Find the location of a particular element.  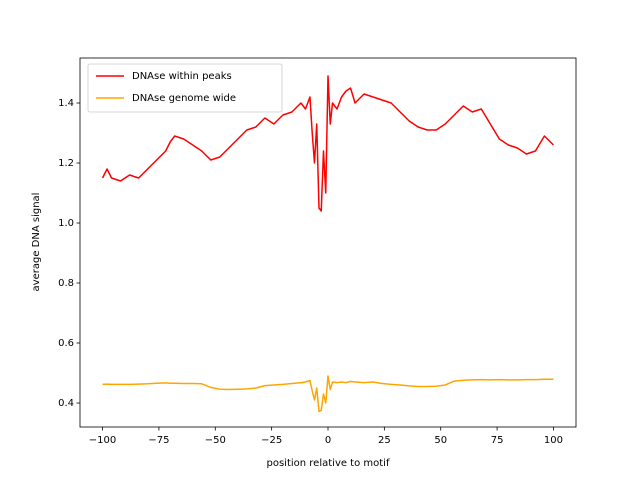

x-tick-label: −100 is located at coordinates (102, 440).